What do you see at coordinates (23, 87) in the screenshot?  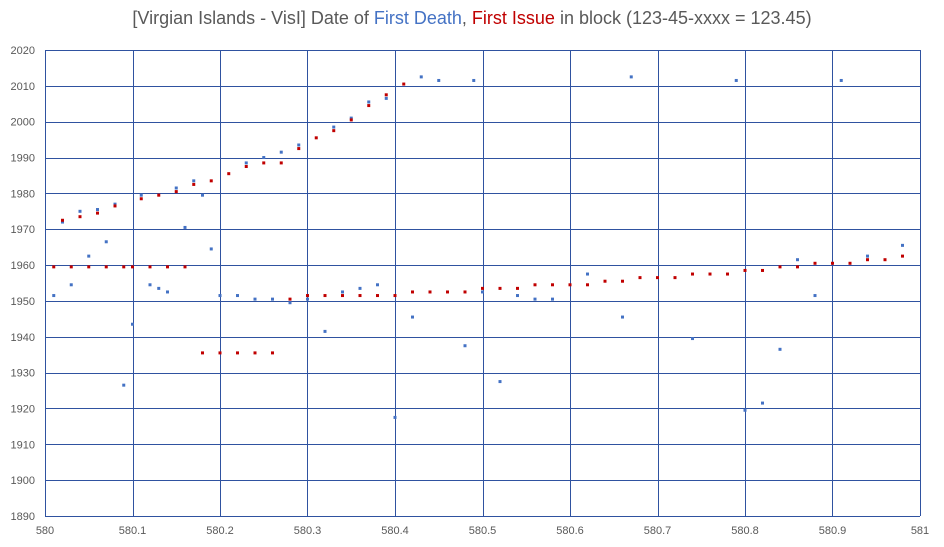 I see `y-tick-label: 2010` at bounding box center [23, 87].